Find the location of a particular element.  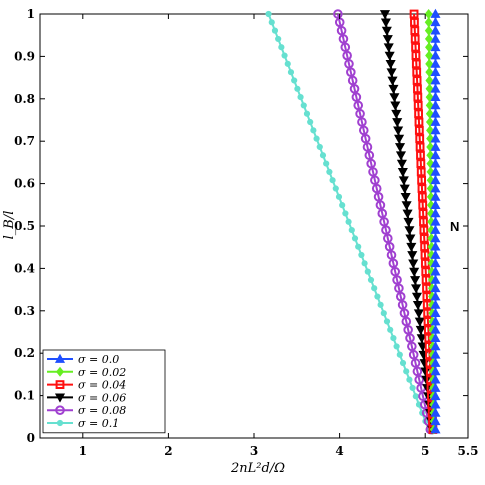

x-tick-label: 1 is located at coordinates (83, 451).